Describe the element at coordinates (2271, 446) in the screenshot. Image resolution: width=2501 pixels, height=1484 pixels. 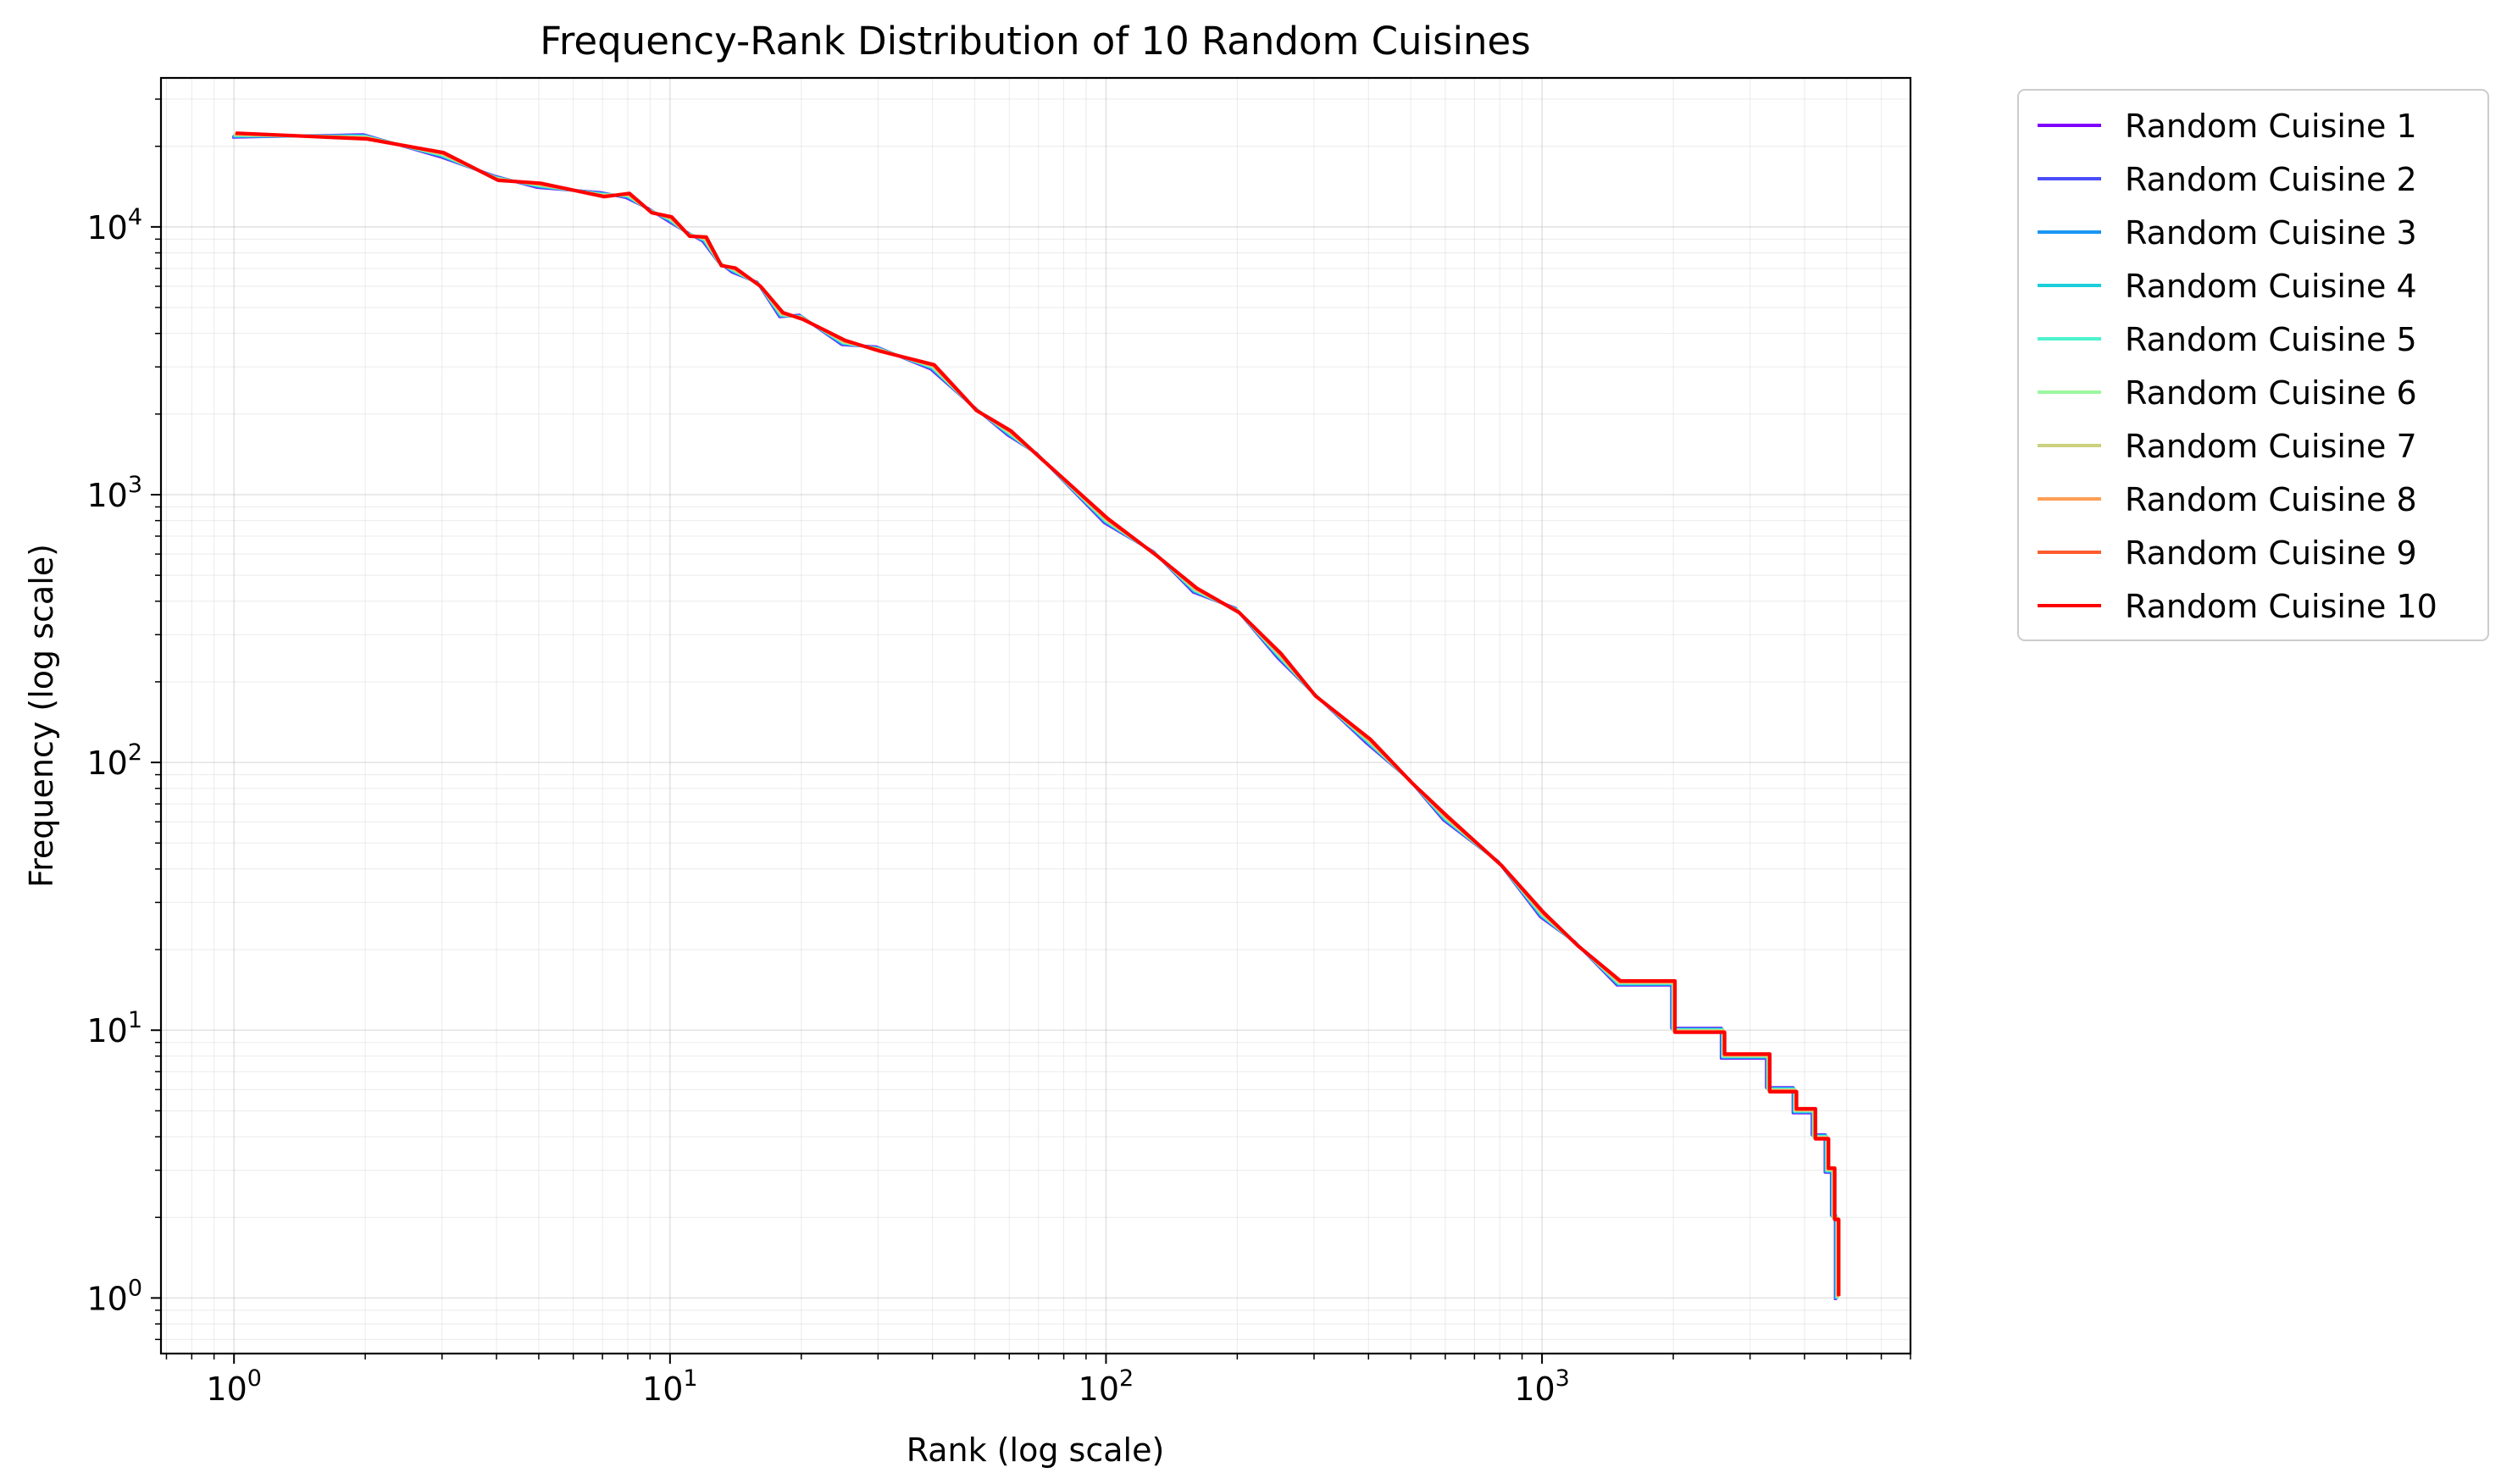
I see `legend-label: Random Cuisine 7` at that location.